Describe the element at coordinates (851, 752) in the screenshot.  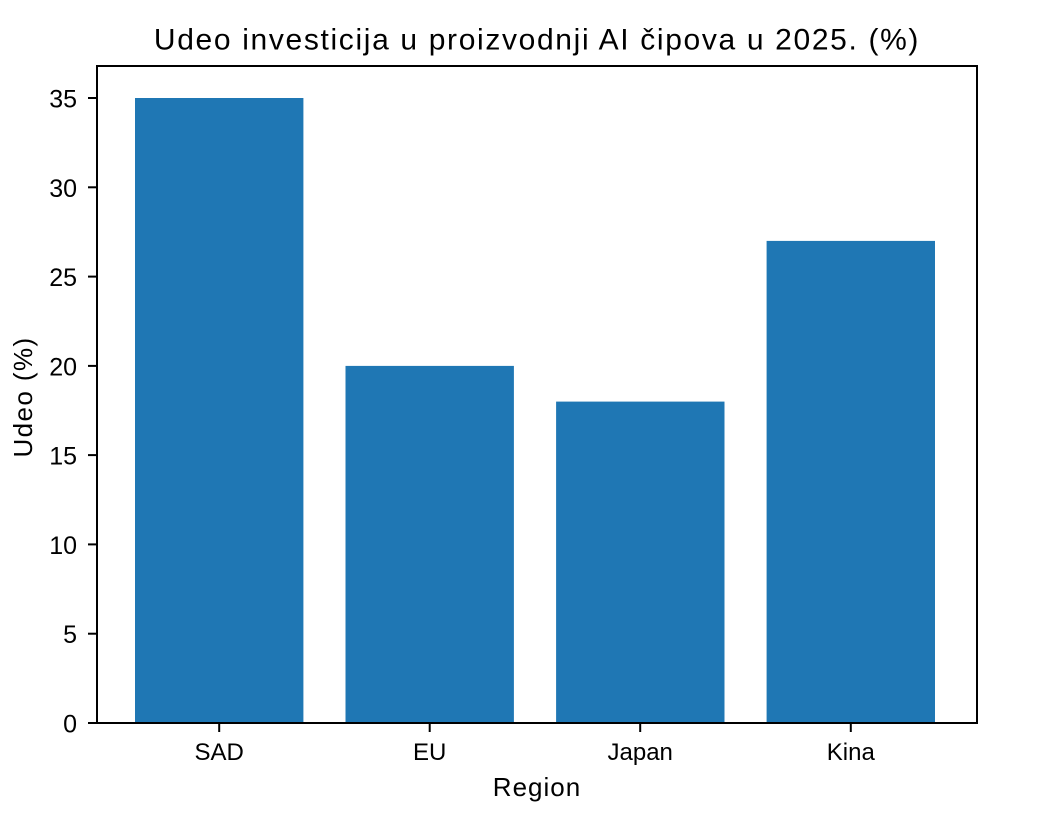
I see `svg-text: Kina` at that location.